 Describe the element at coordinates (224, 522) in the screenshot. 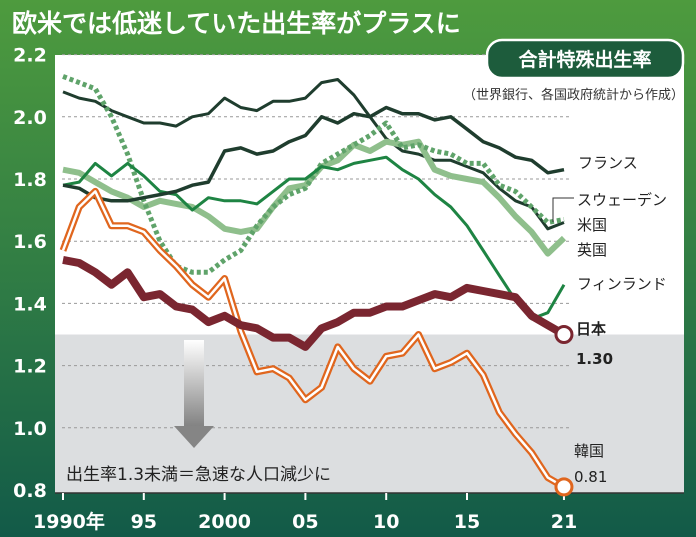

I see `x-tick-label: 2000` at that location.